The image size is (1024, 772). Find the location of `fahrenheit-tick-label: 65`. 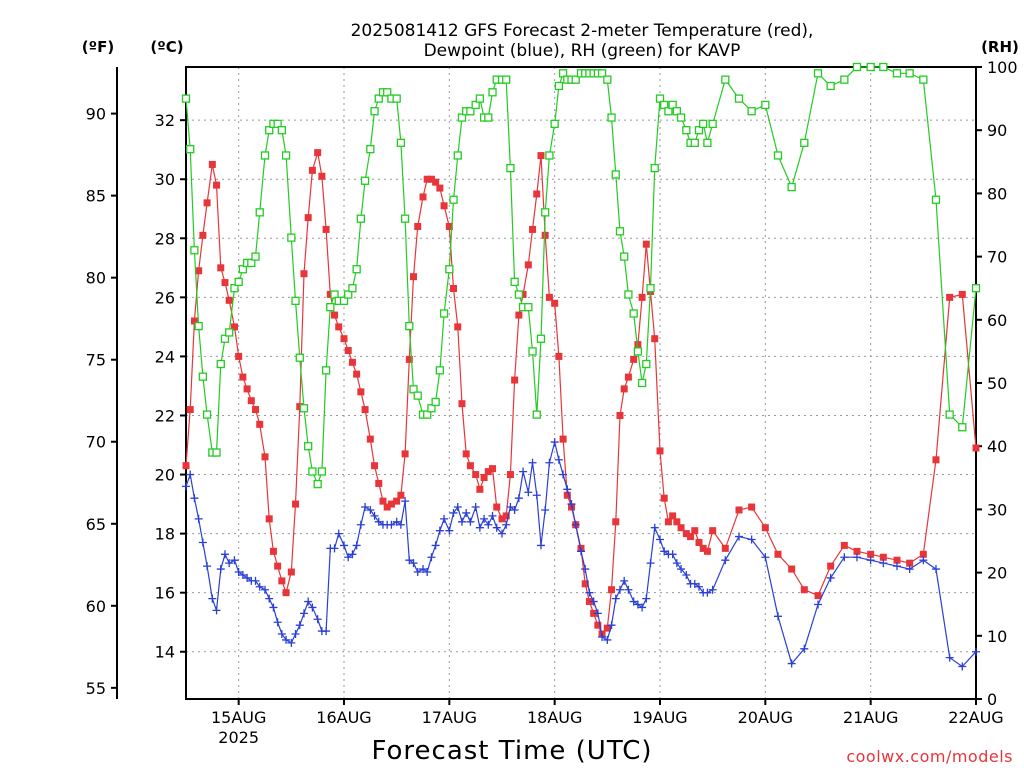

fahrenheit-tick-label: 65 is located at coordinates (96, 524).